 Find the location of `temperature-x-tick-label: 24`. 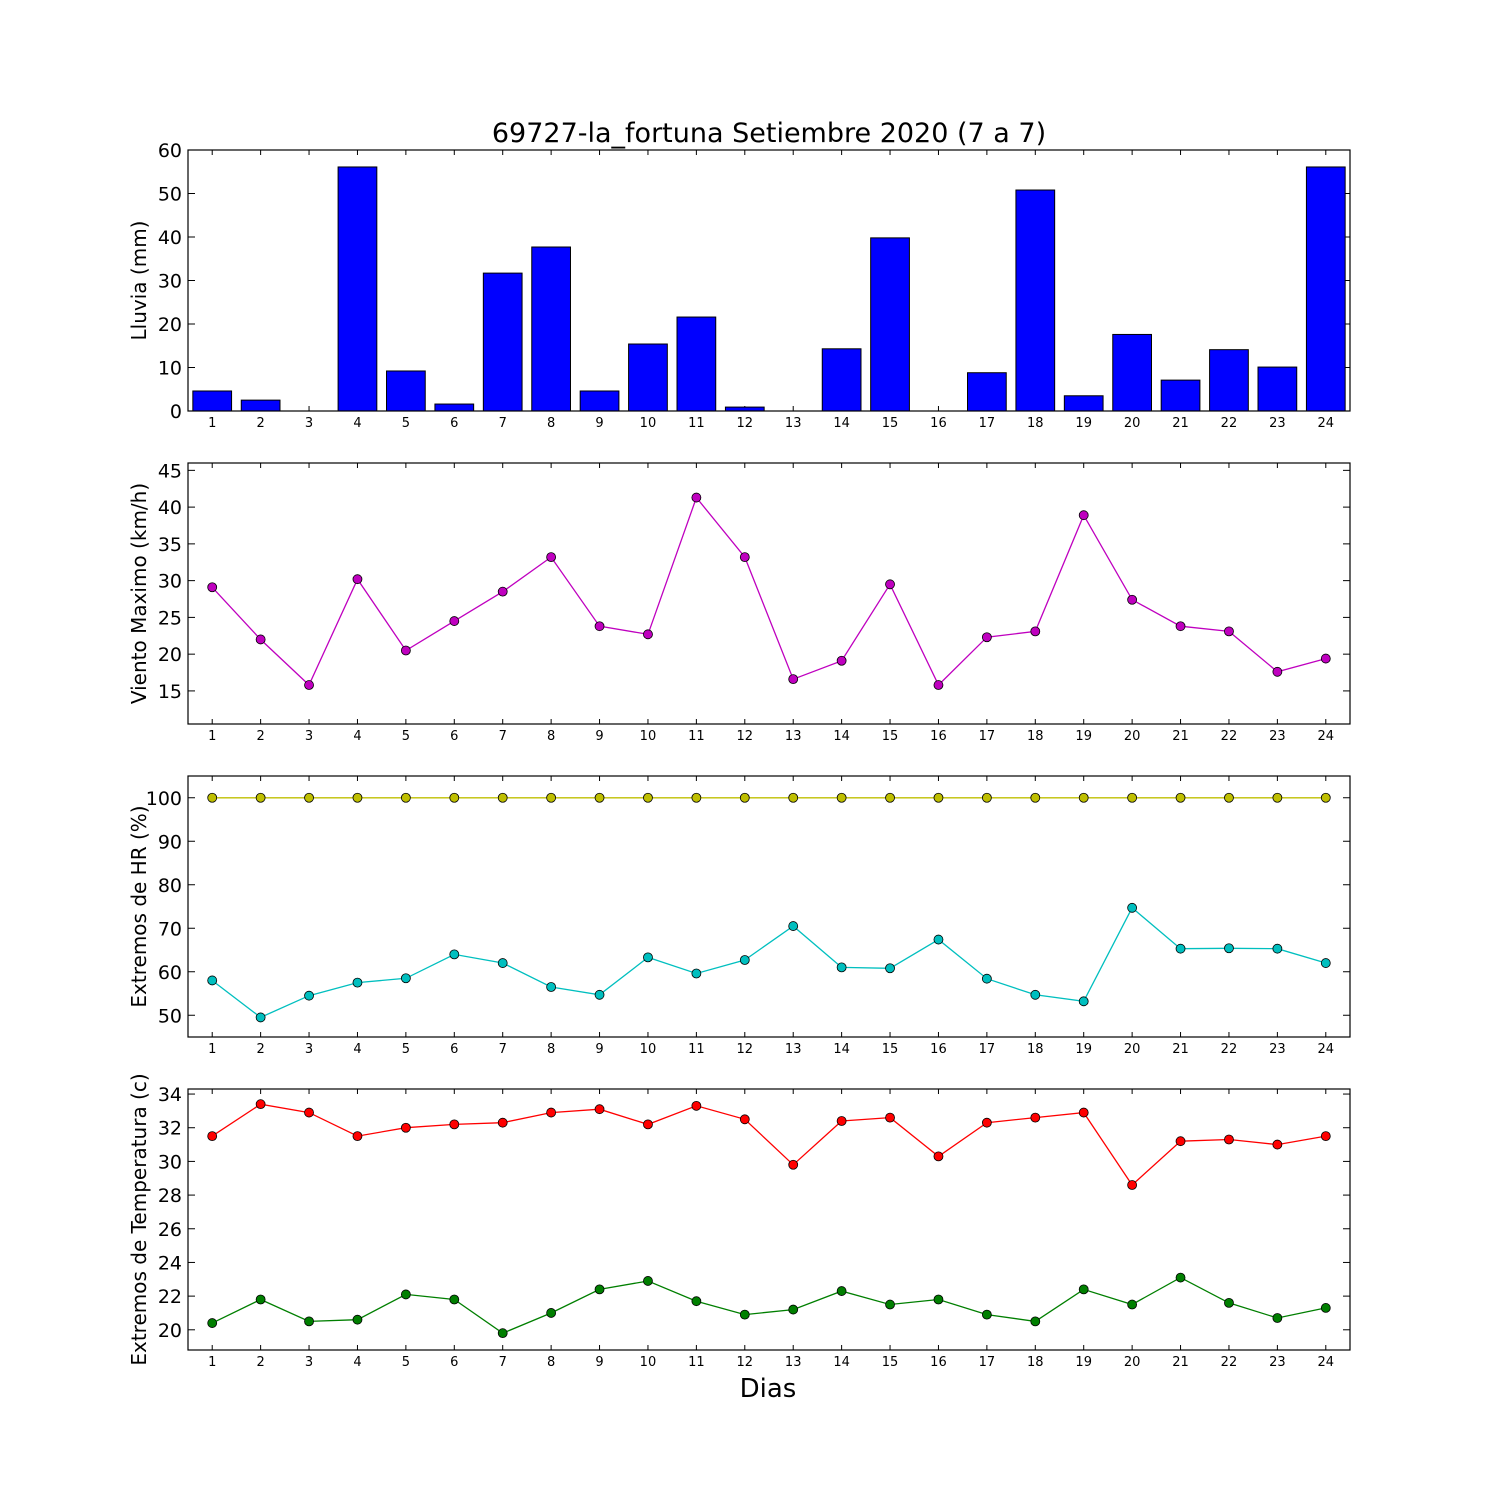

temperature-x-tick-label: 24 is located at coordinates (1326, 1362).